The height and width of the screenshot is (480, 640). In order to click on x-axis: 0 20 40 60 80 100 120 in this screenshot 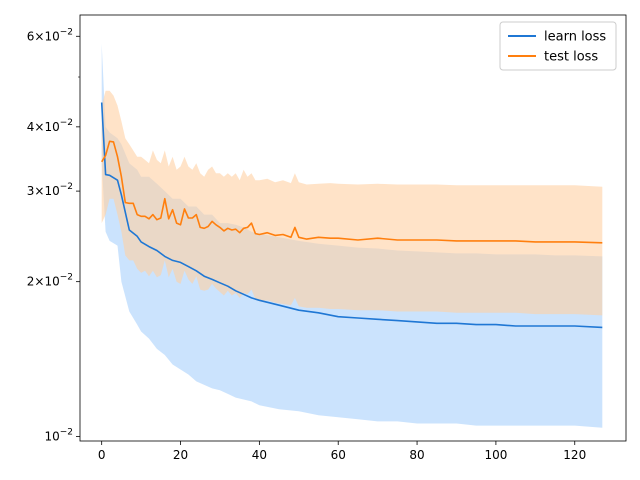, I will do `click(342, 451)`.